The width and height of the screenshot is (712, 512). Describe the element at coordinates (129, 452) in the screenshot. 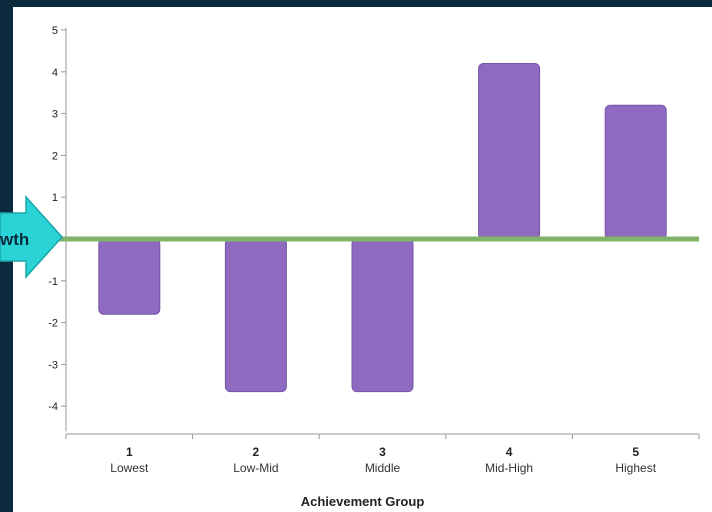

I see `x-tick-label: 1` at that location.